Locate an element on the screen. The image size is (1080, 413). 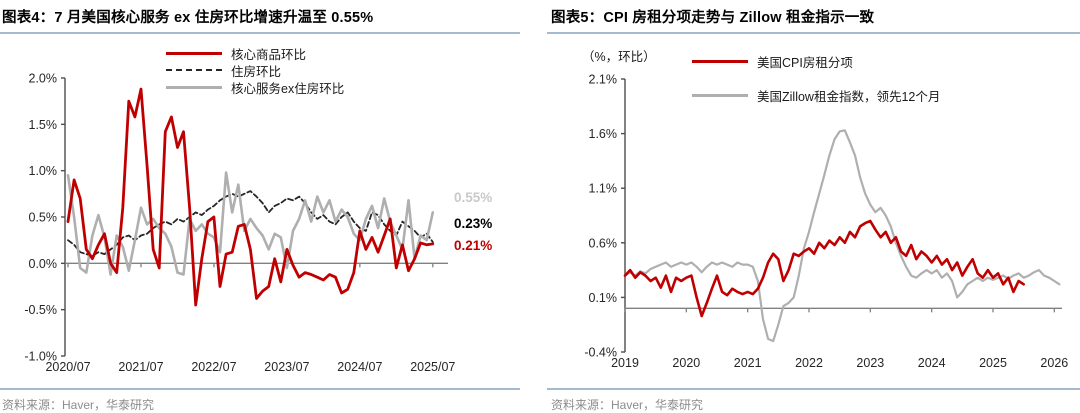
svg-text: 2.0% is located at coordinates (43, 79).